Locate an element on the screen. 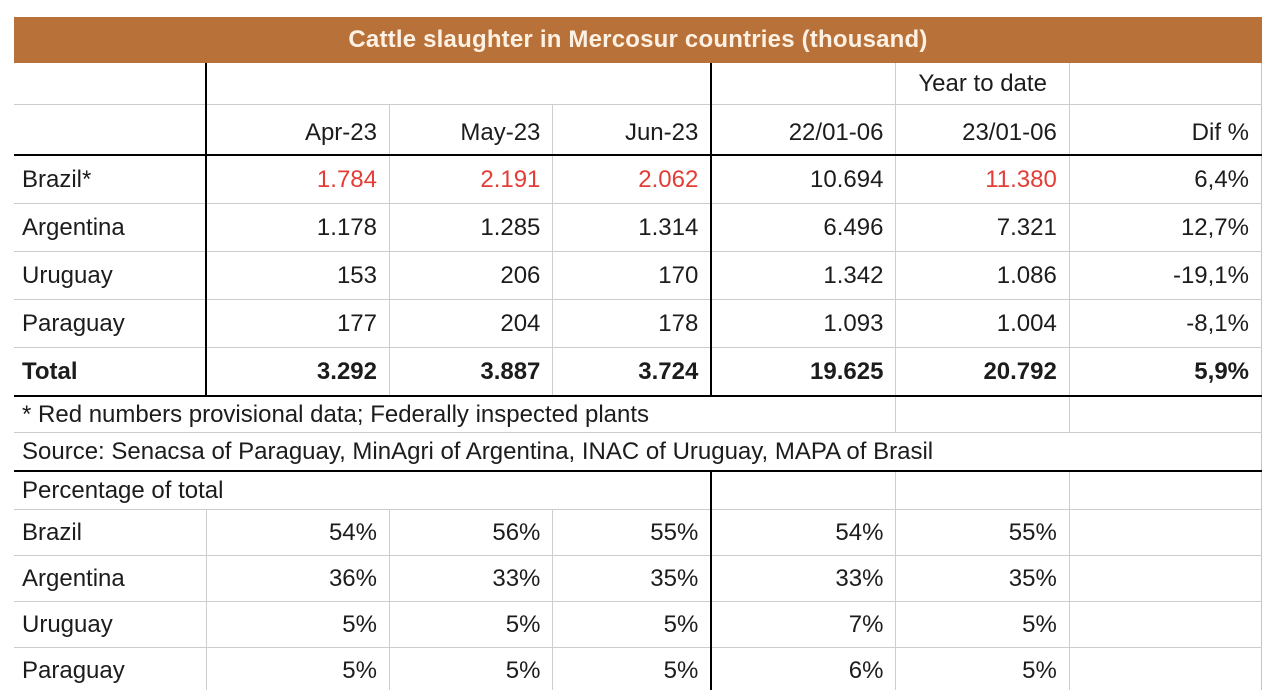 The width and height of the screenshot is (1266, 690). row-label: Brazil* is located at coordinates (111, 179).